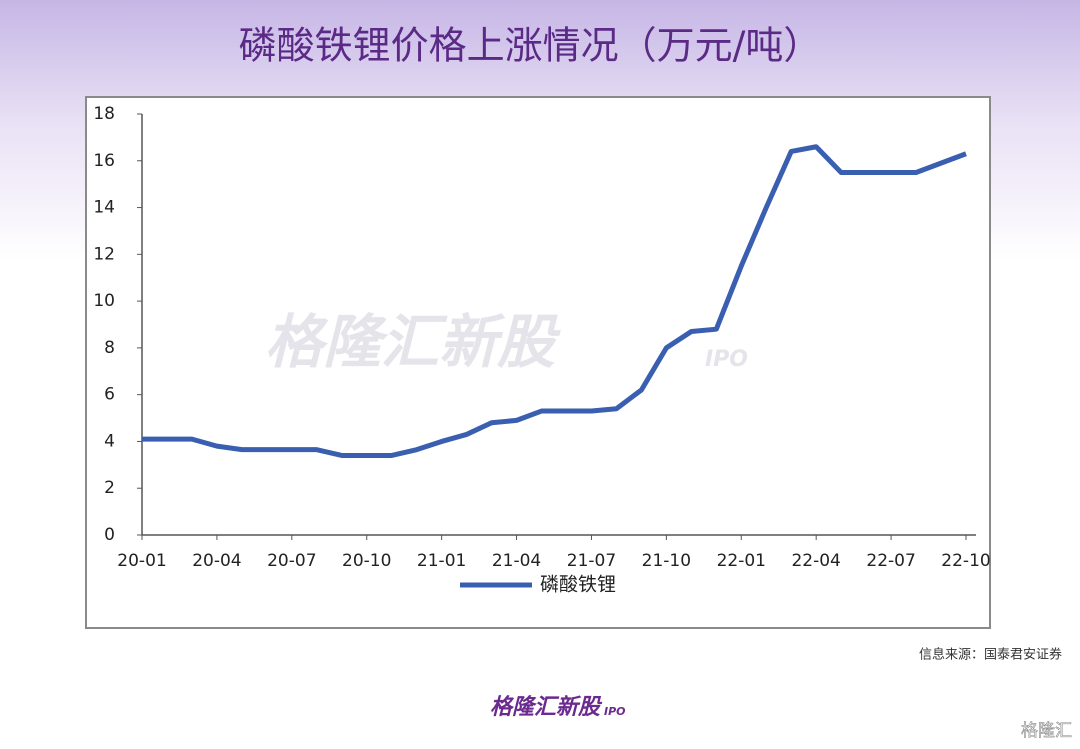  Describe the element at coordinates (413, 342) in the screenshot. I see `watermark: 格隆汇新股` at that location.